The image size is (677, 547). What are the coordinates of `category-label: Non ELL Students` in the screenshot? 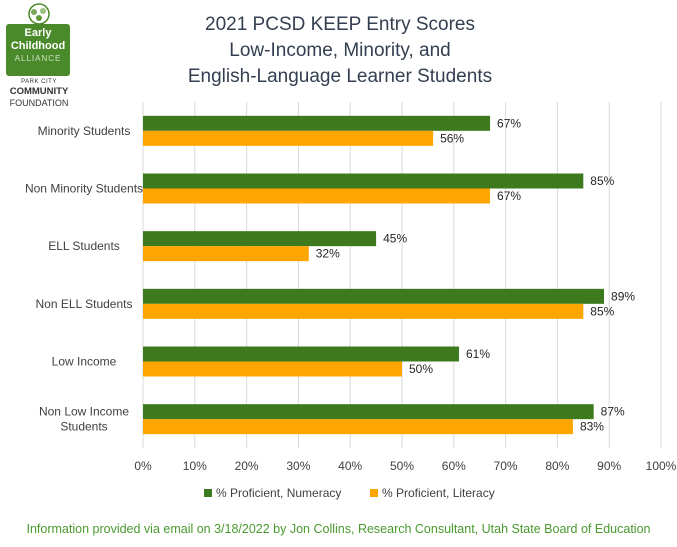 It's located at (84, 304).